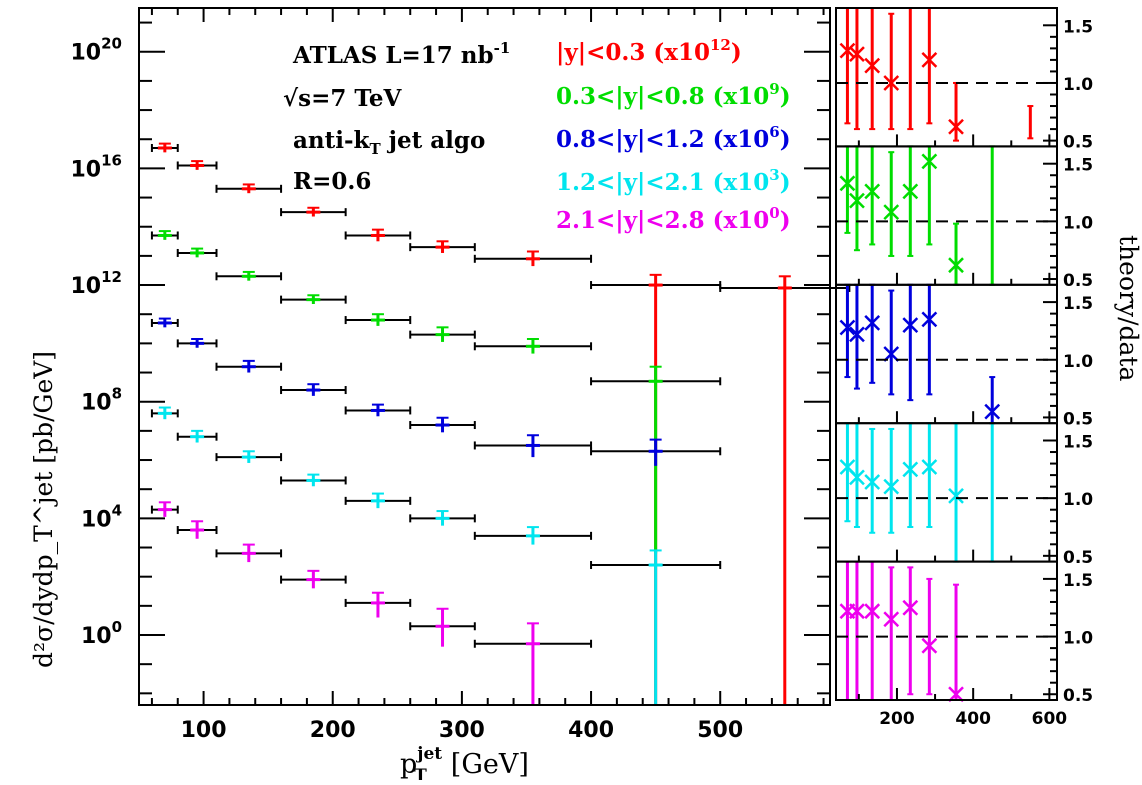  What do you see at coordinates (204, 730) in the screenshot?
I see `x-tick-label: 100` at bounding box center [204, 730].